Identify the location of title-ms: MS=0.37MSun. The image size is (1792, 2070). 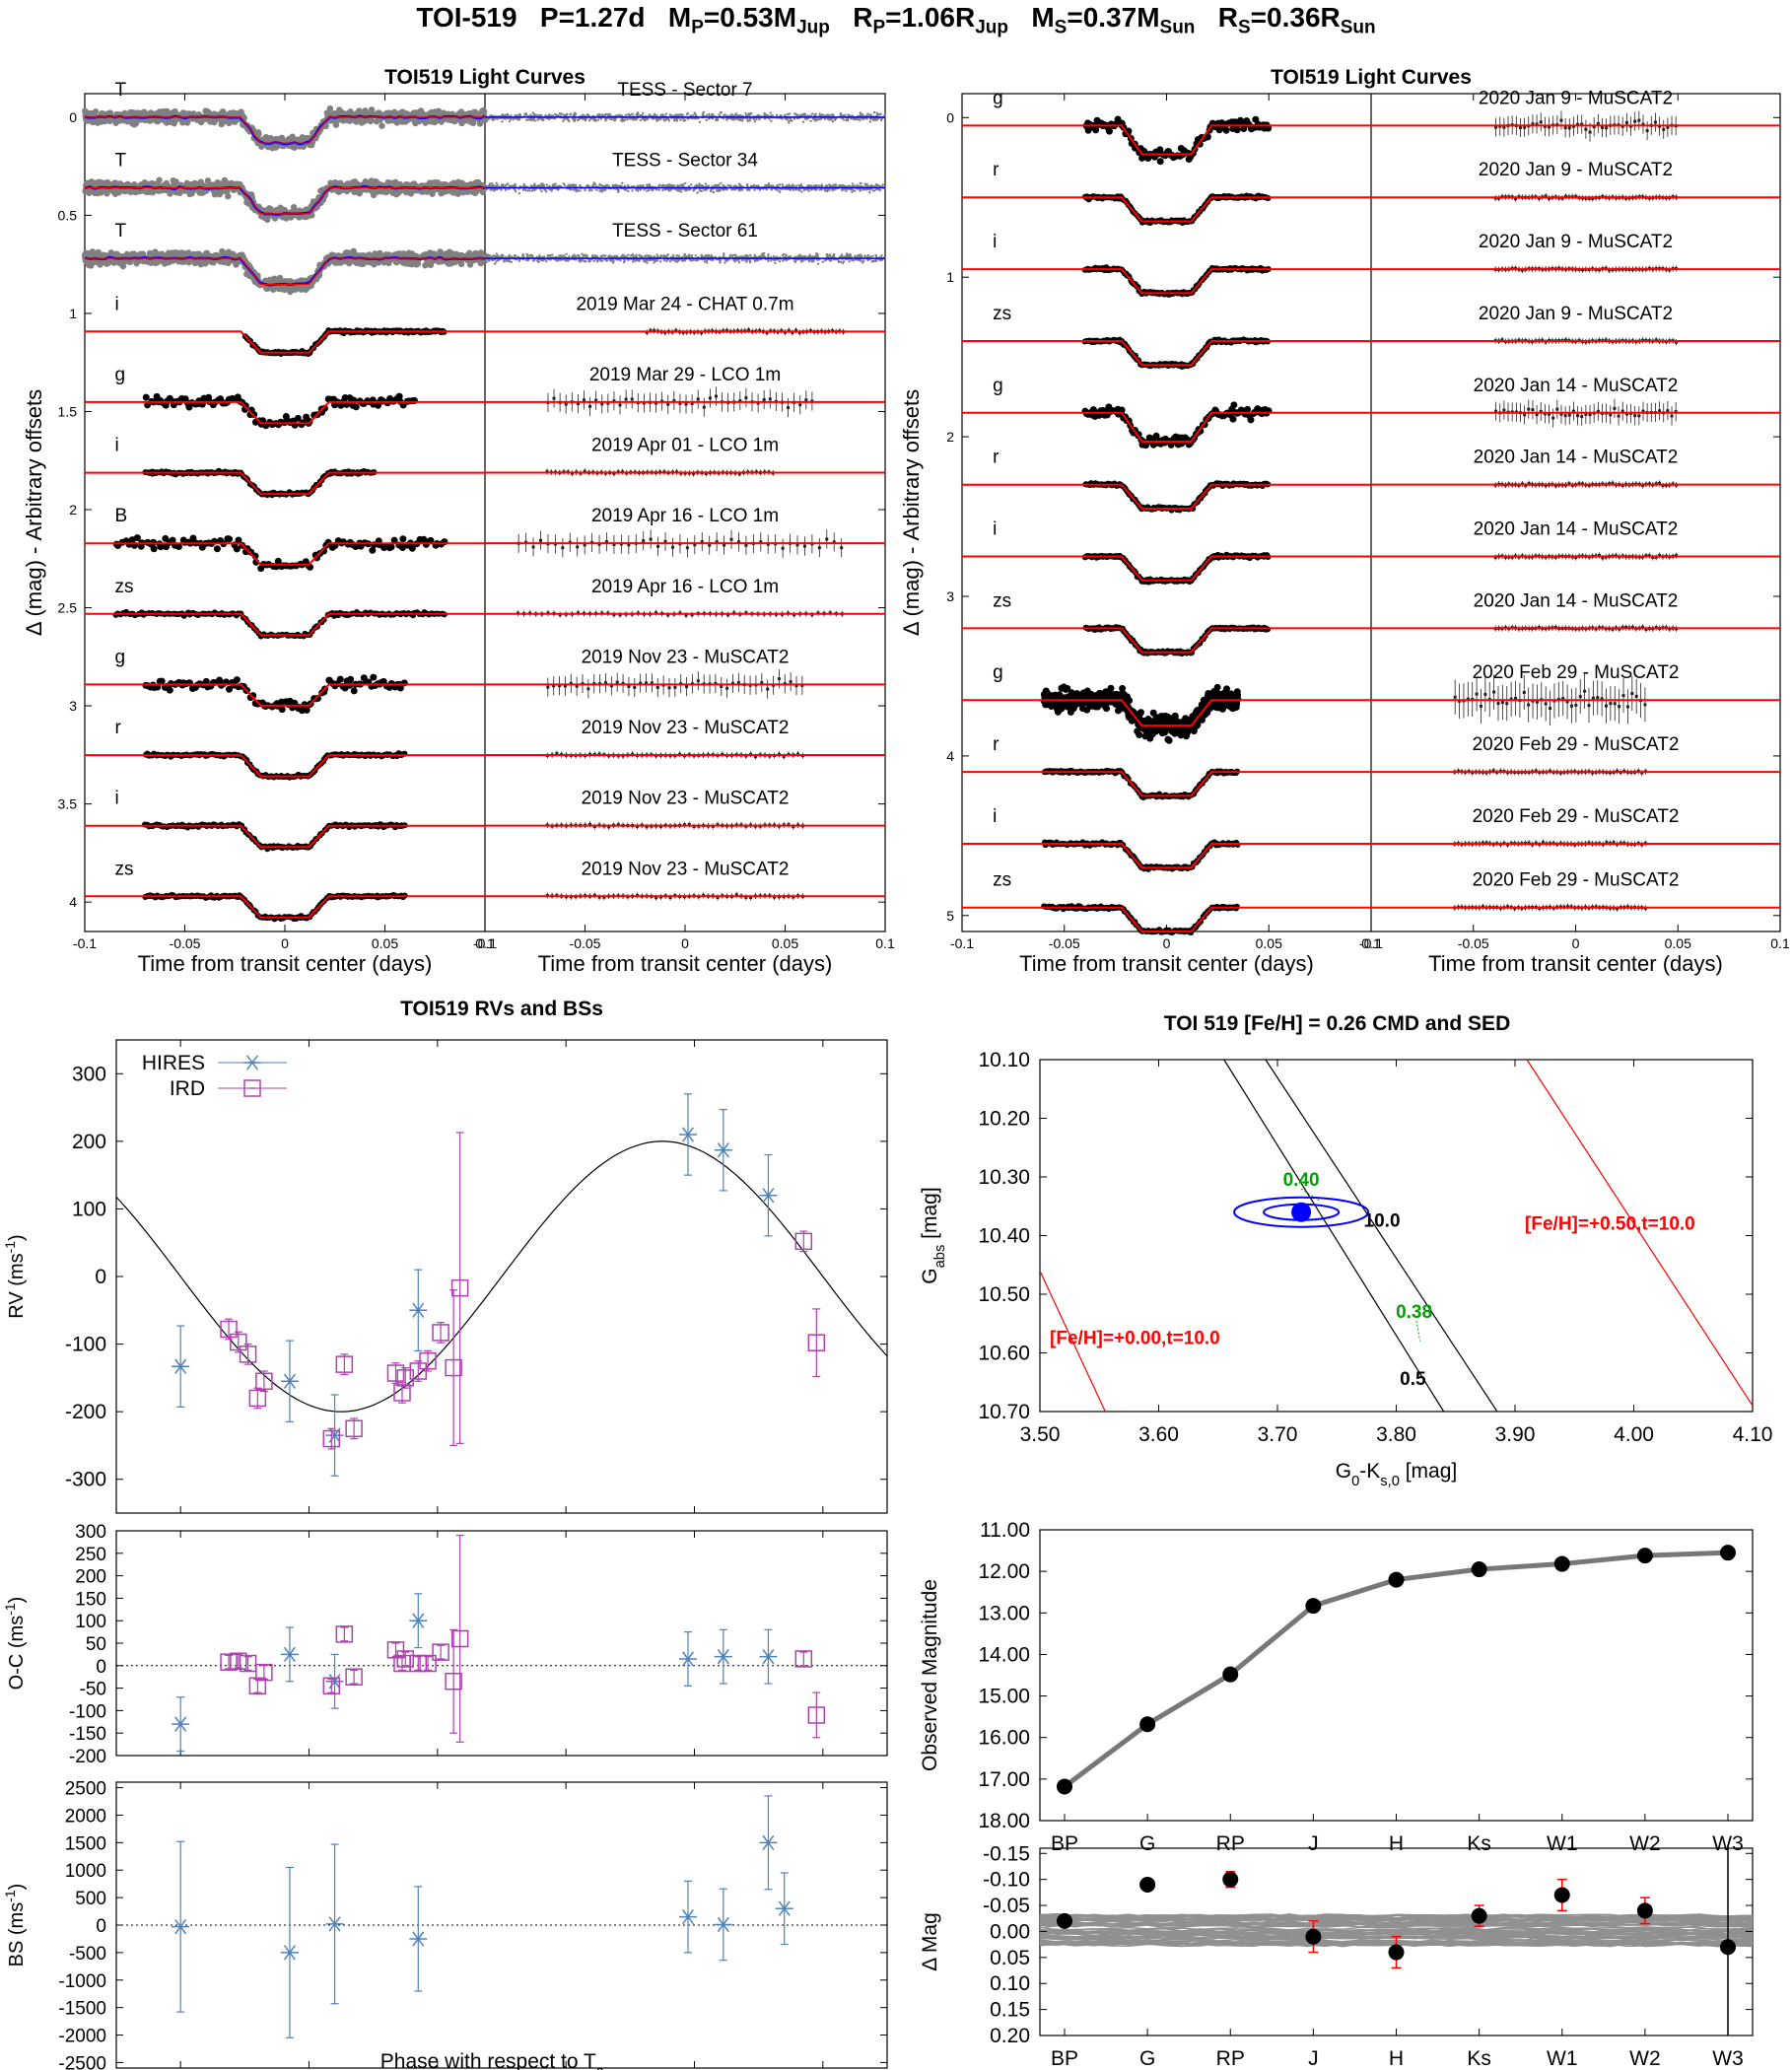
(1113, 20).